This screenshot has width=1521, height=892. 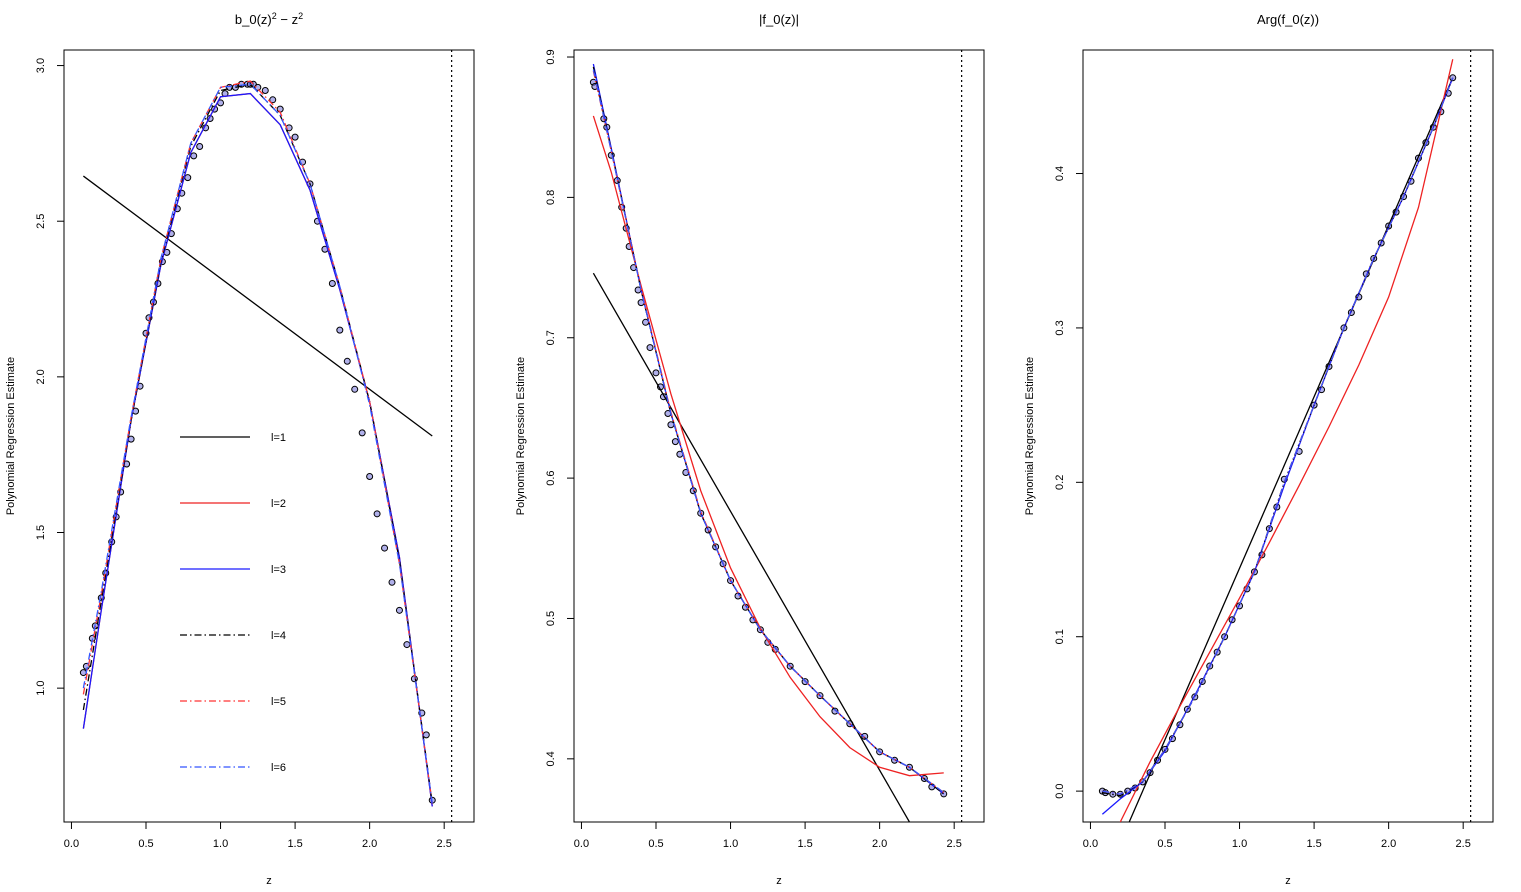 I want to click on y-tick-label: 1.0, so click(x=41, y=687).